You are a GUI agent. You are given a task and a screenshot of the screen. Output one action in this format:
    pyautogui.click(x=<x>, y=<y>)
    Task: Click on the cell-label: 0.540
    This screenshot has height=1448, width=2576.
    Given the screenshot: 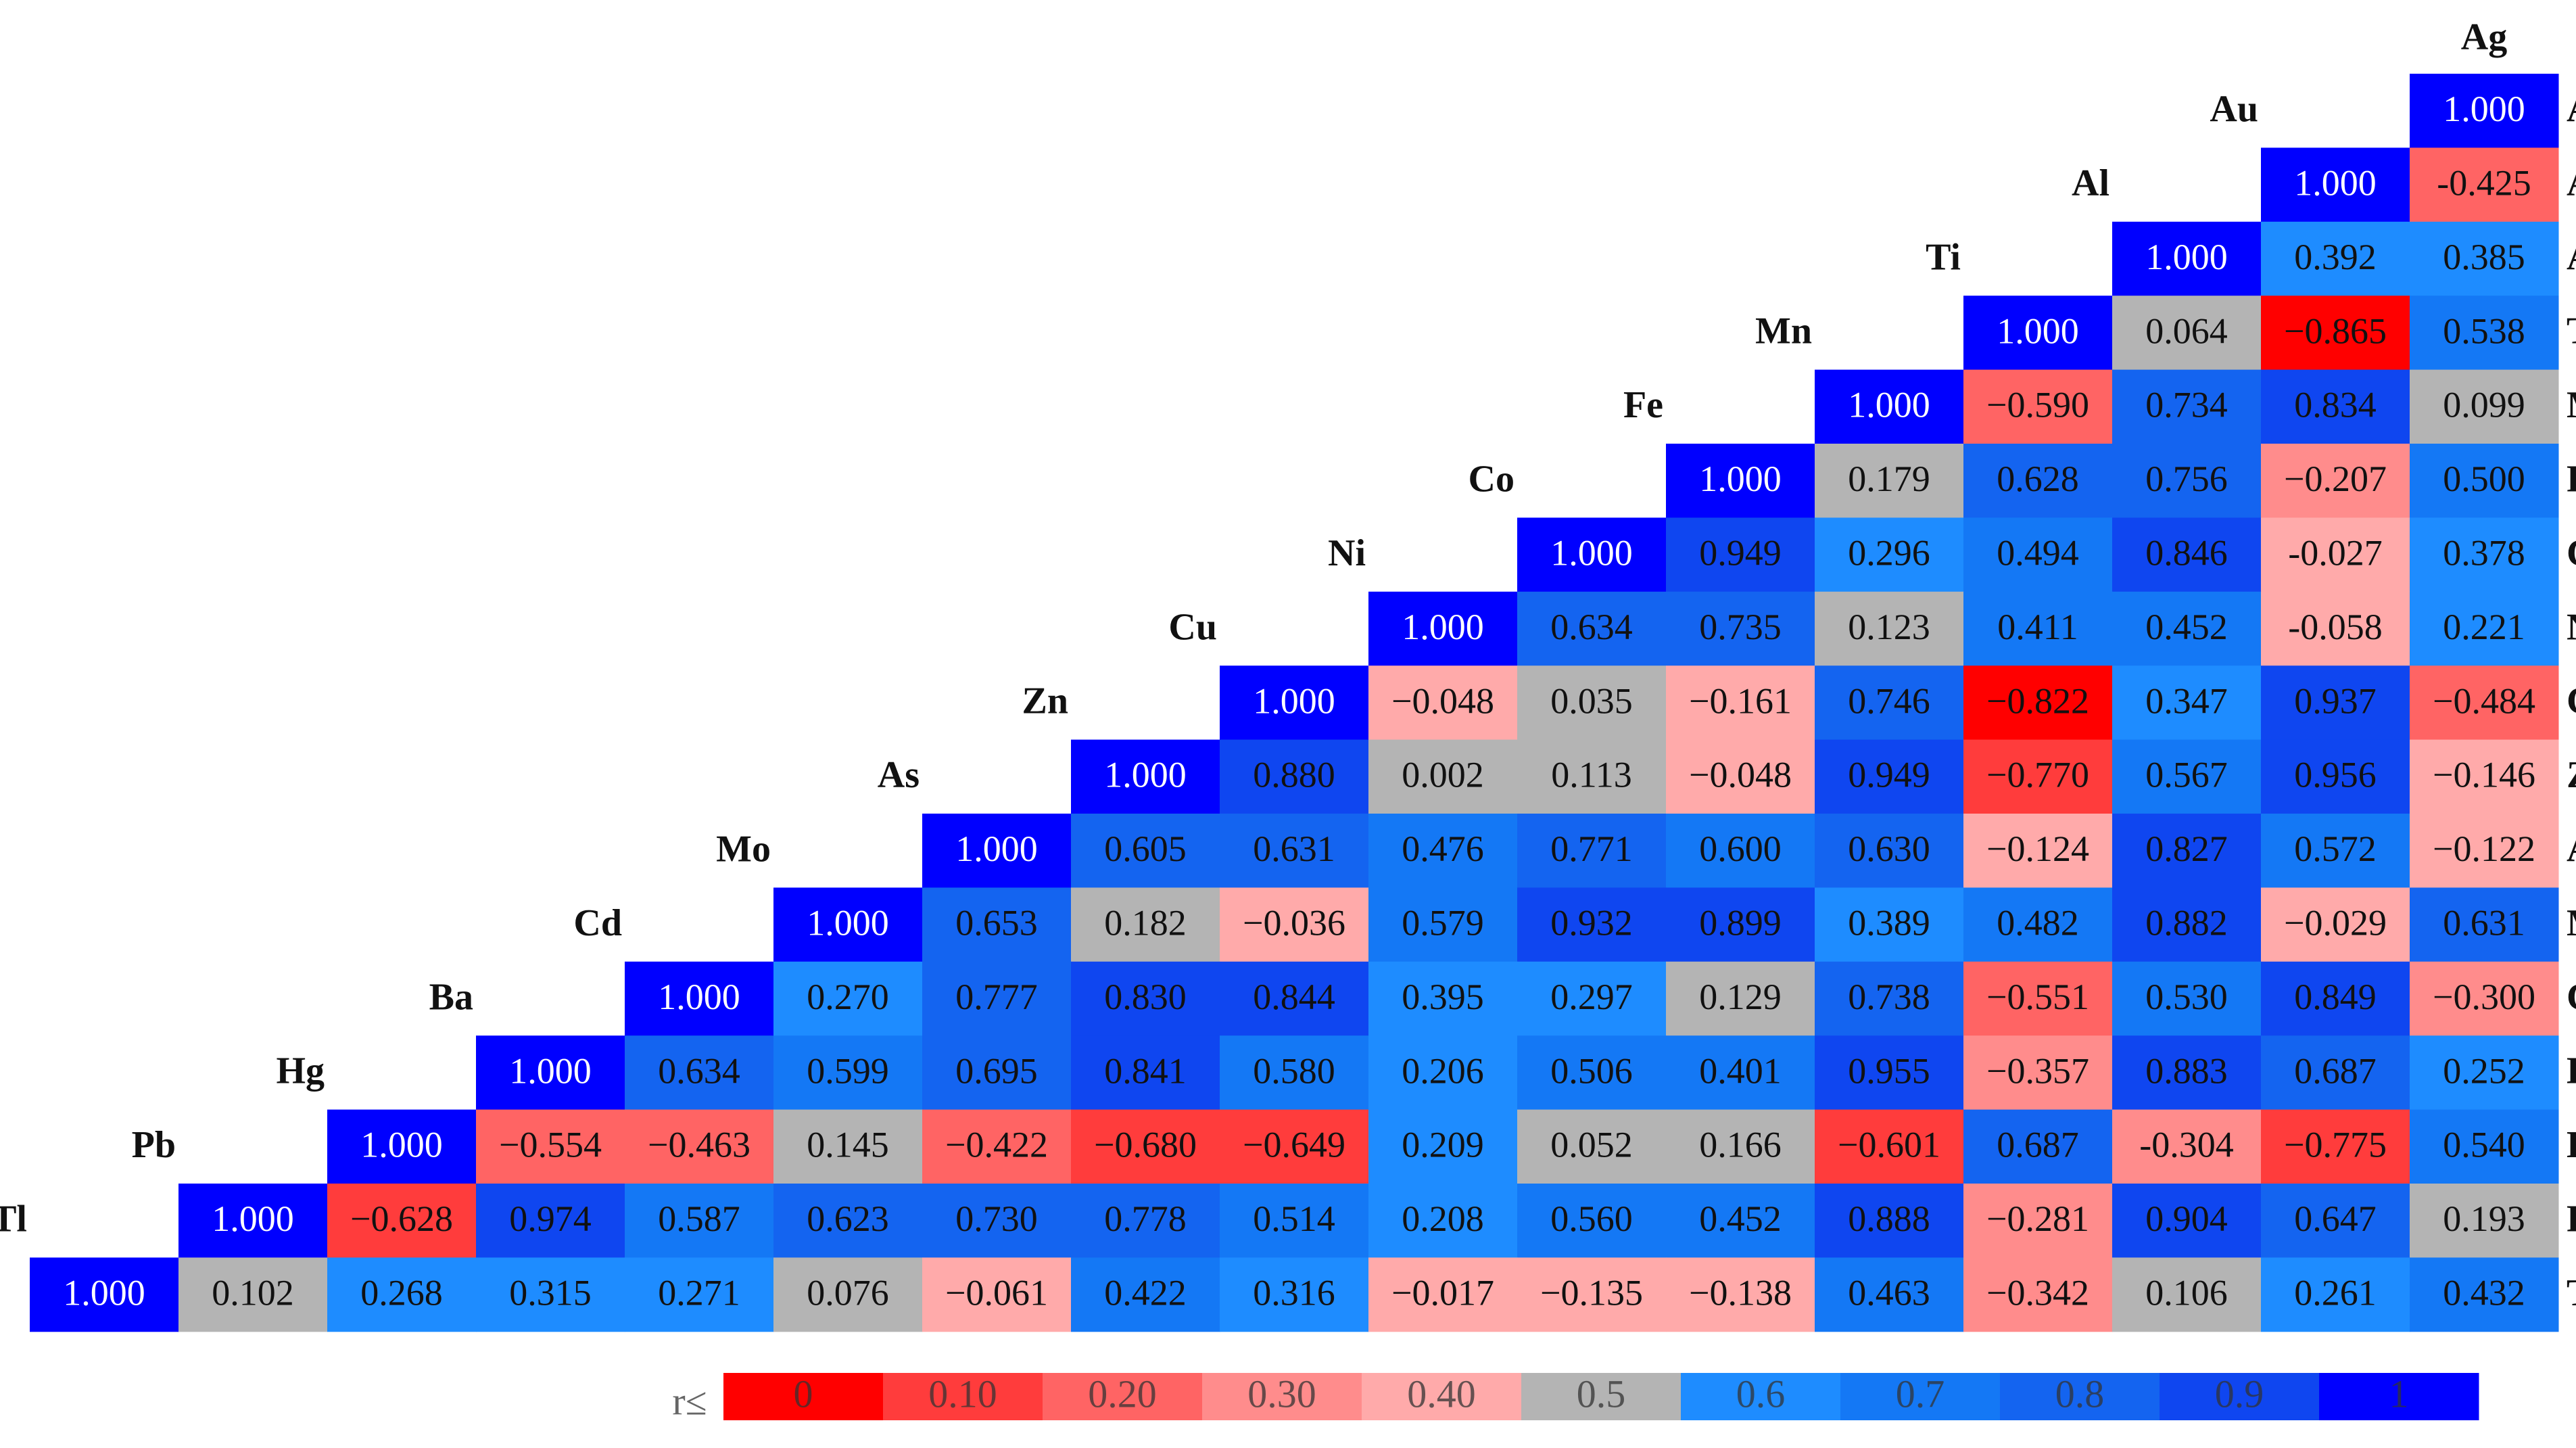 What is the action you would take?
    pyautogui.click(x=2484, y=1145)
    